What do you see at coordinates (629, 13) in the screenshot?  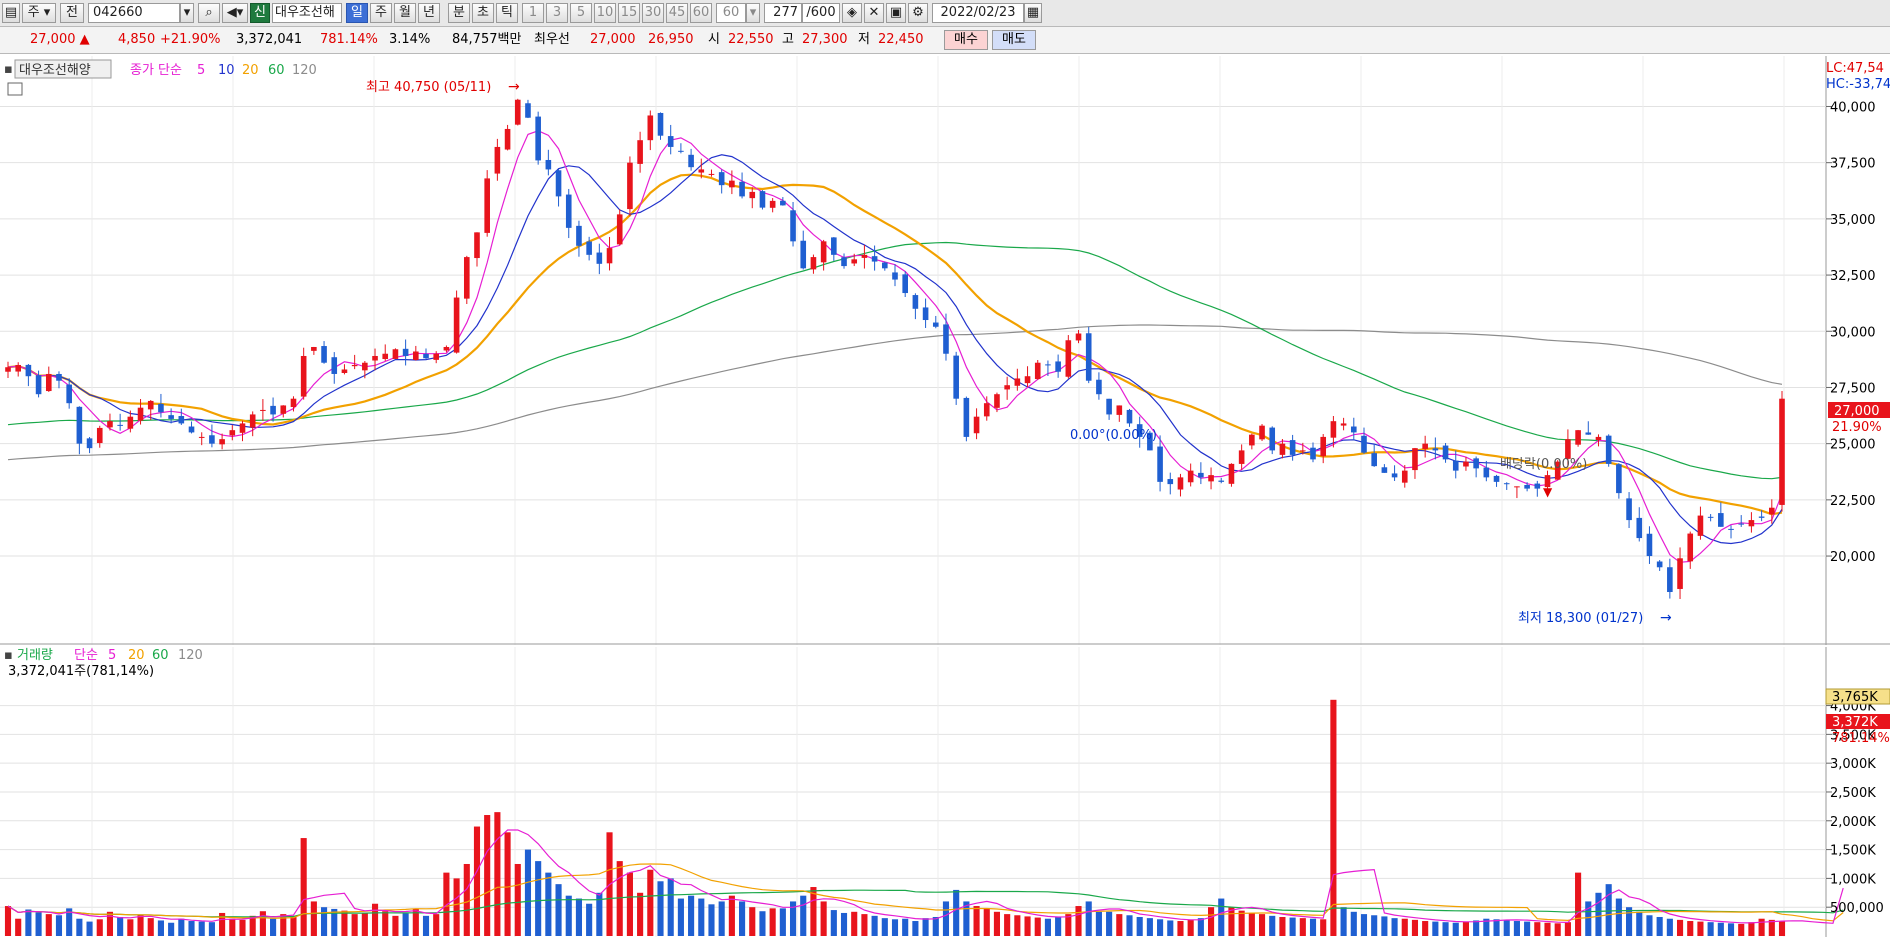 I see `minute-15: 15` at bounding box center [629, 13].